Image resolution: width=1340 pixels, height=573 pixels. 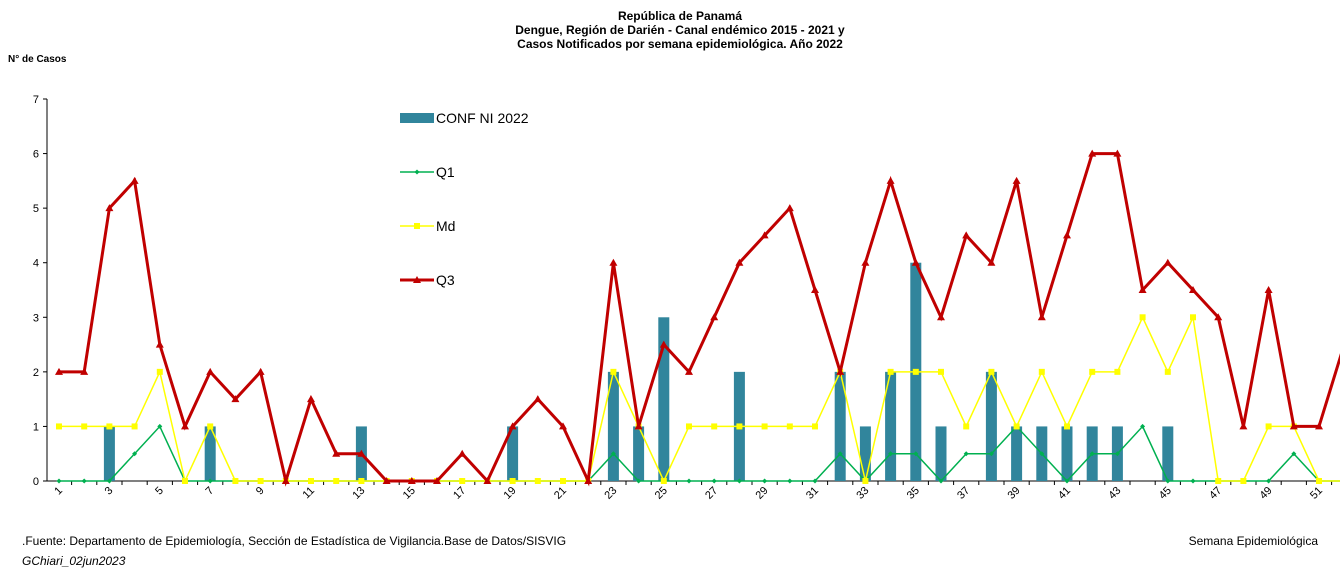 What do you see at coordinates (1064, 493) in the screenshot?
I see `x-tick-label: 41` at bounding box center [1064, 493].